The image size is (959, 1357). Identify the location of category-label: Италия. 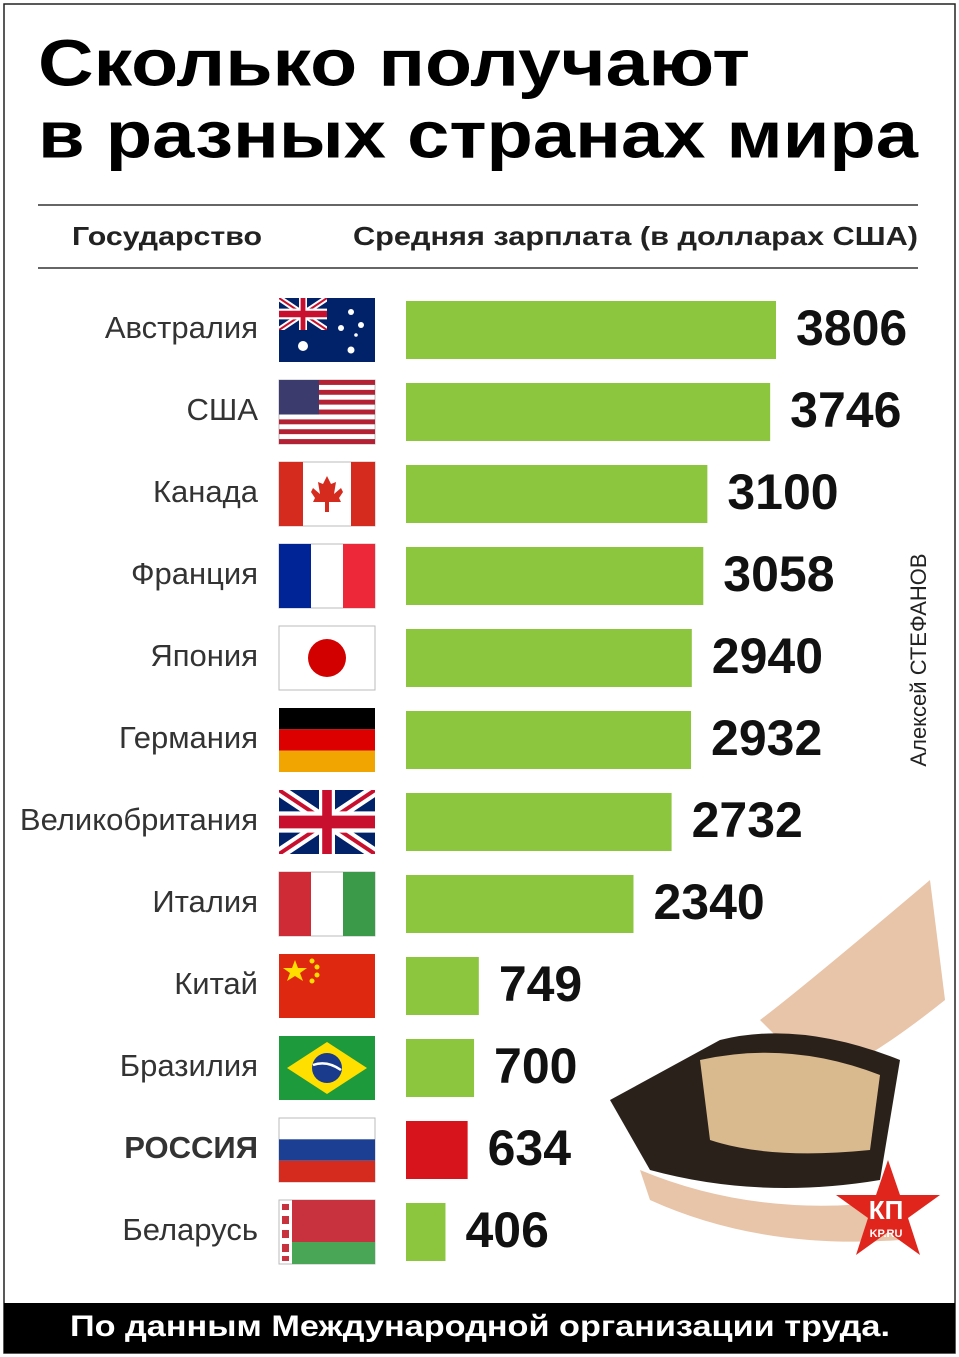
(205, 901).